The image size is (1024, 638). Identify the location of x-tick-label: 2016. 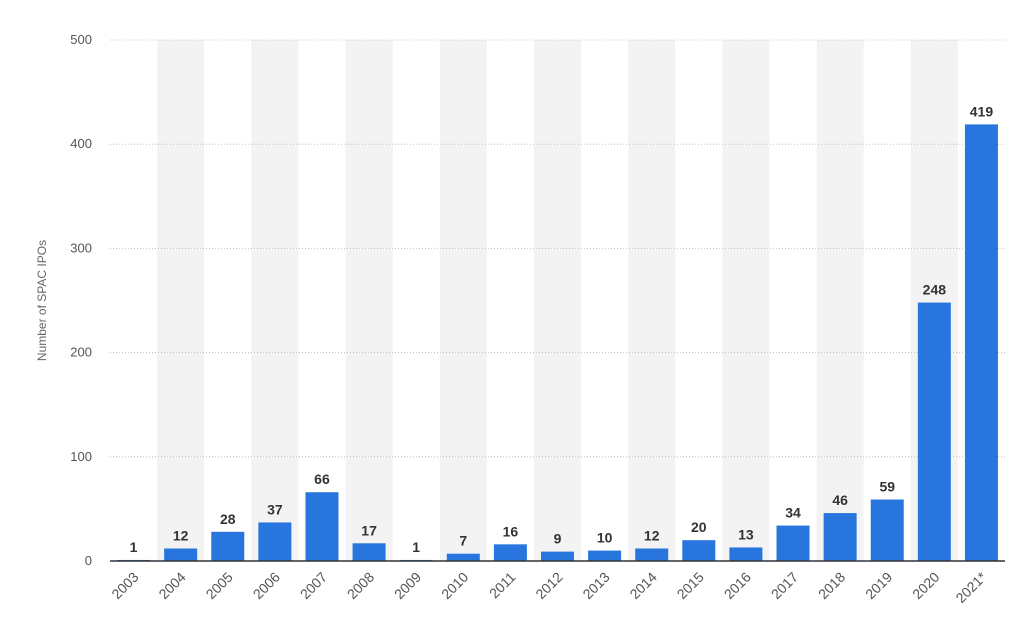
(737, 585).